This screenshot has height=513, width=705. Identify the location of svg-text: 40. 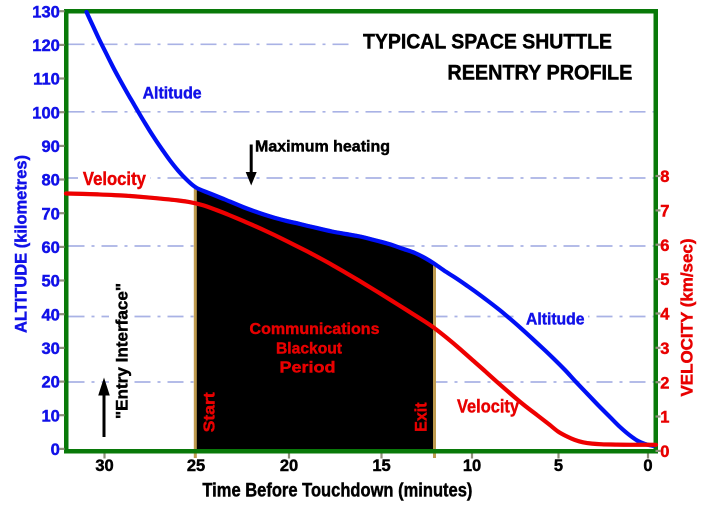
(50, 315).